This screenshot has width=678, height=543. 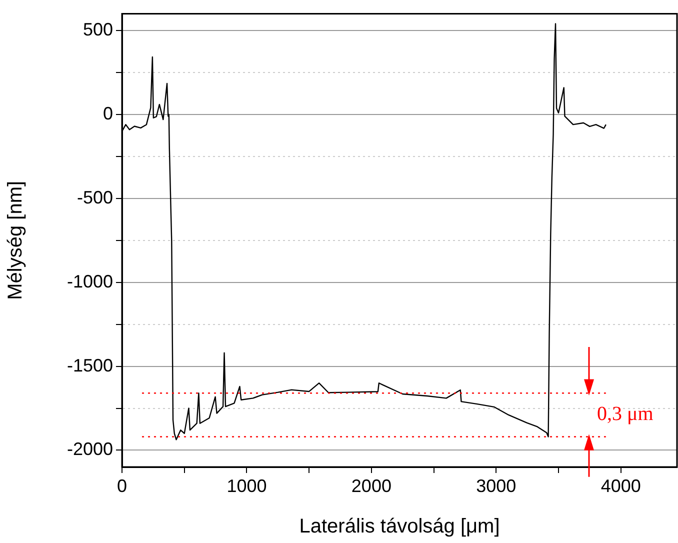 I want to click on annotation: 0,3 μm, so click(x=625, y=414).